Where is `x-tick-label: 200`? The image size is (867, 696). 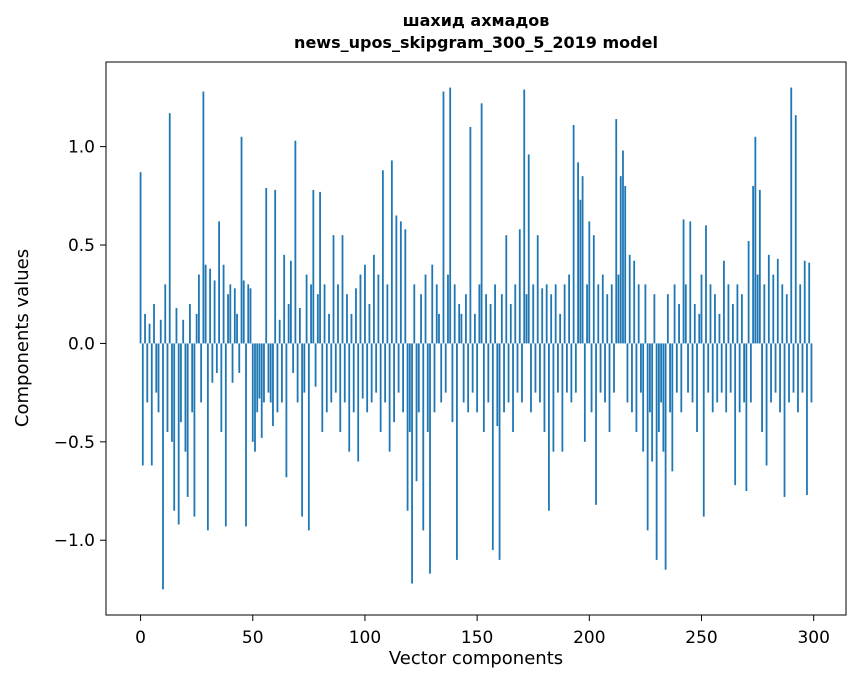 x-tick-label: 200 is located at coordinates (589, 638).